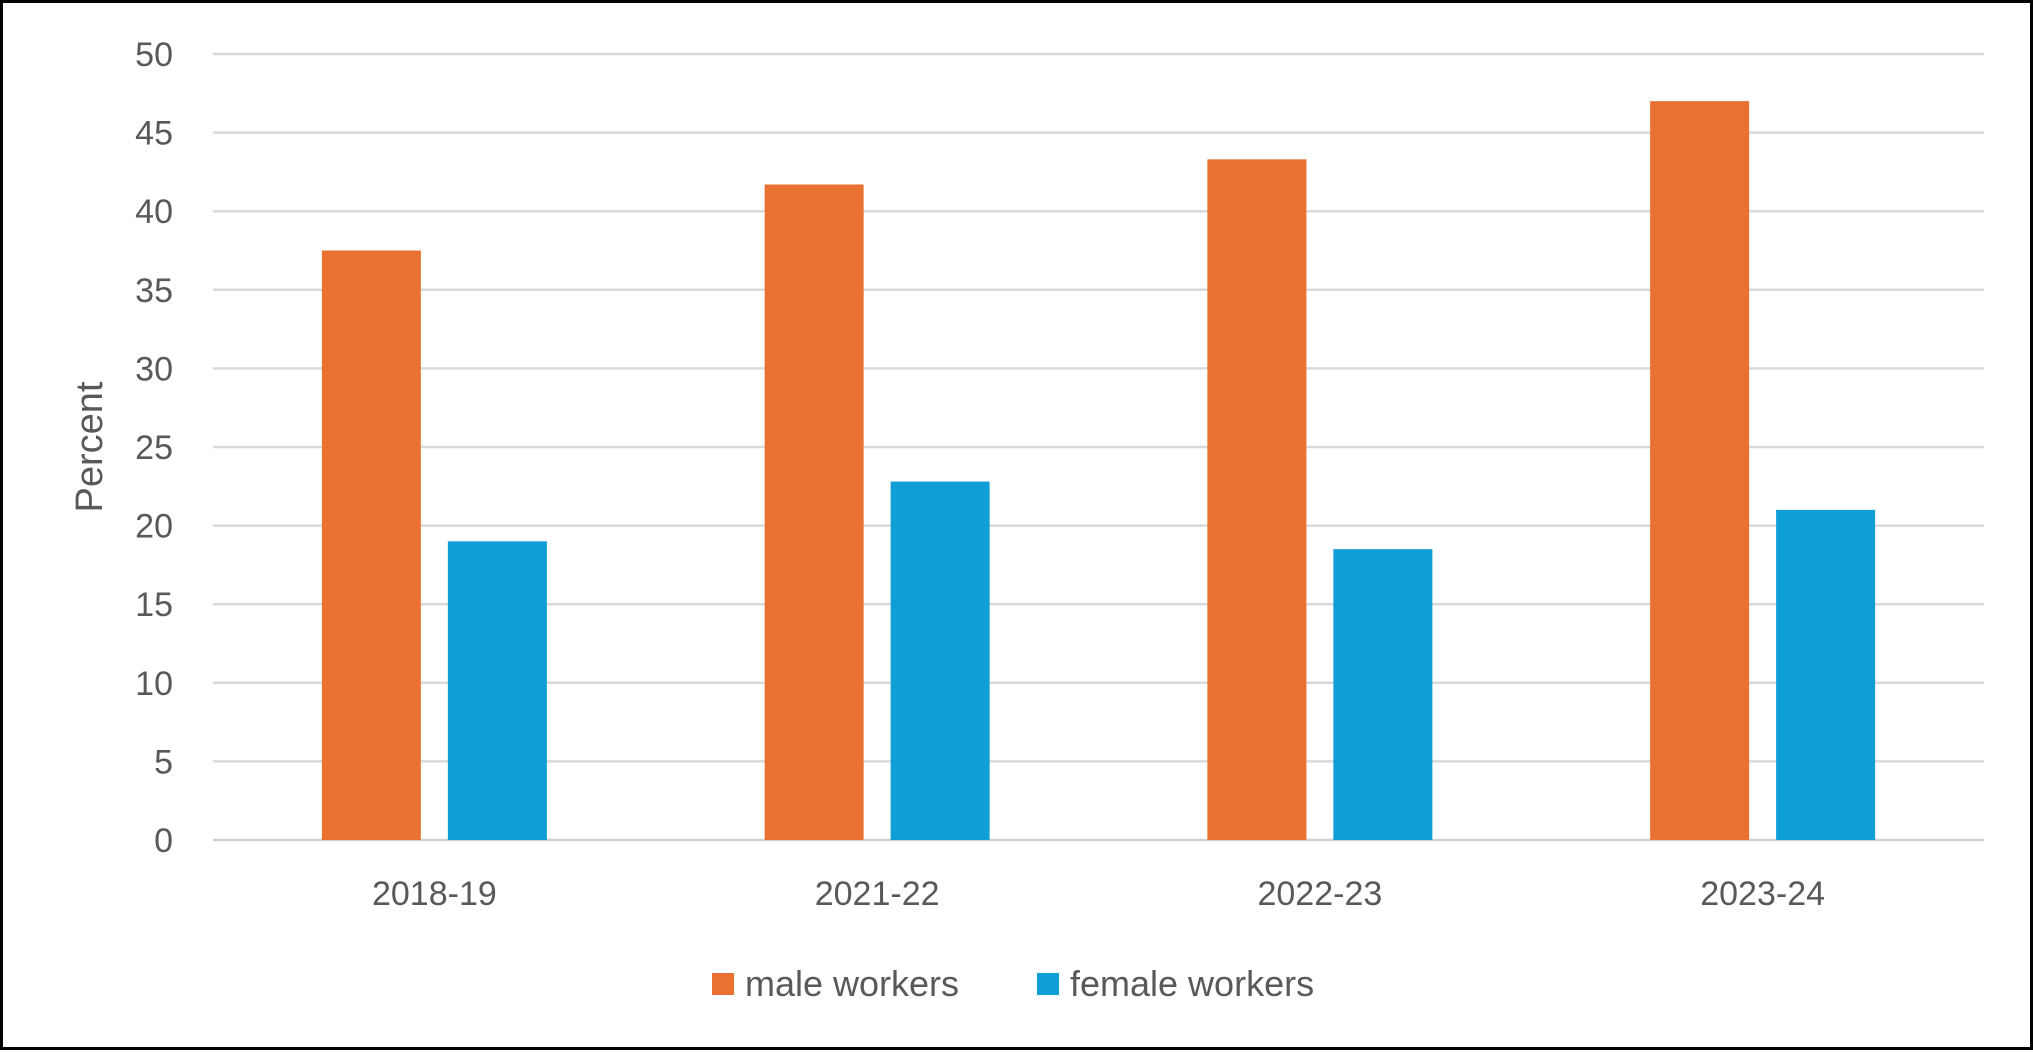 The height and width of the screenshot is (1053, 2033). I want to click on y-tick-label: 40, so click(154, 212).